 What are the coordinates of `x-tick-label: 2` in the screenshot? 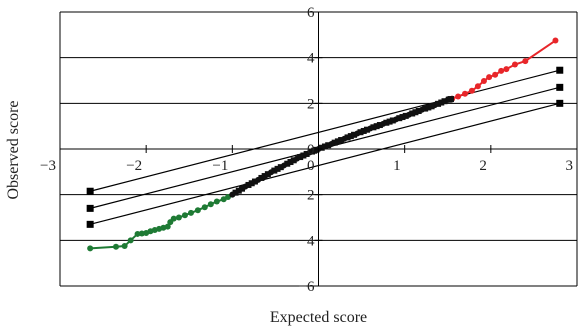 It's located at (483, 166).